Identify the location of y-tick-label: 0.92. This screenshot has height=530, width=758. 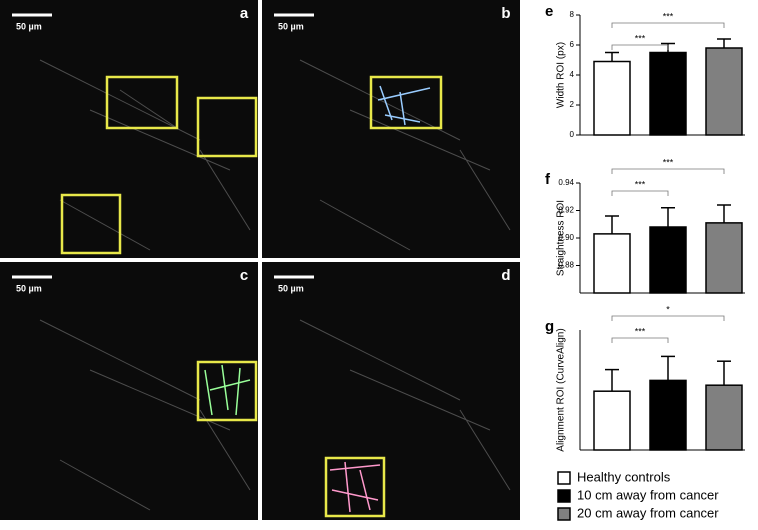
(566, 210).